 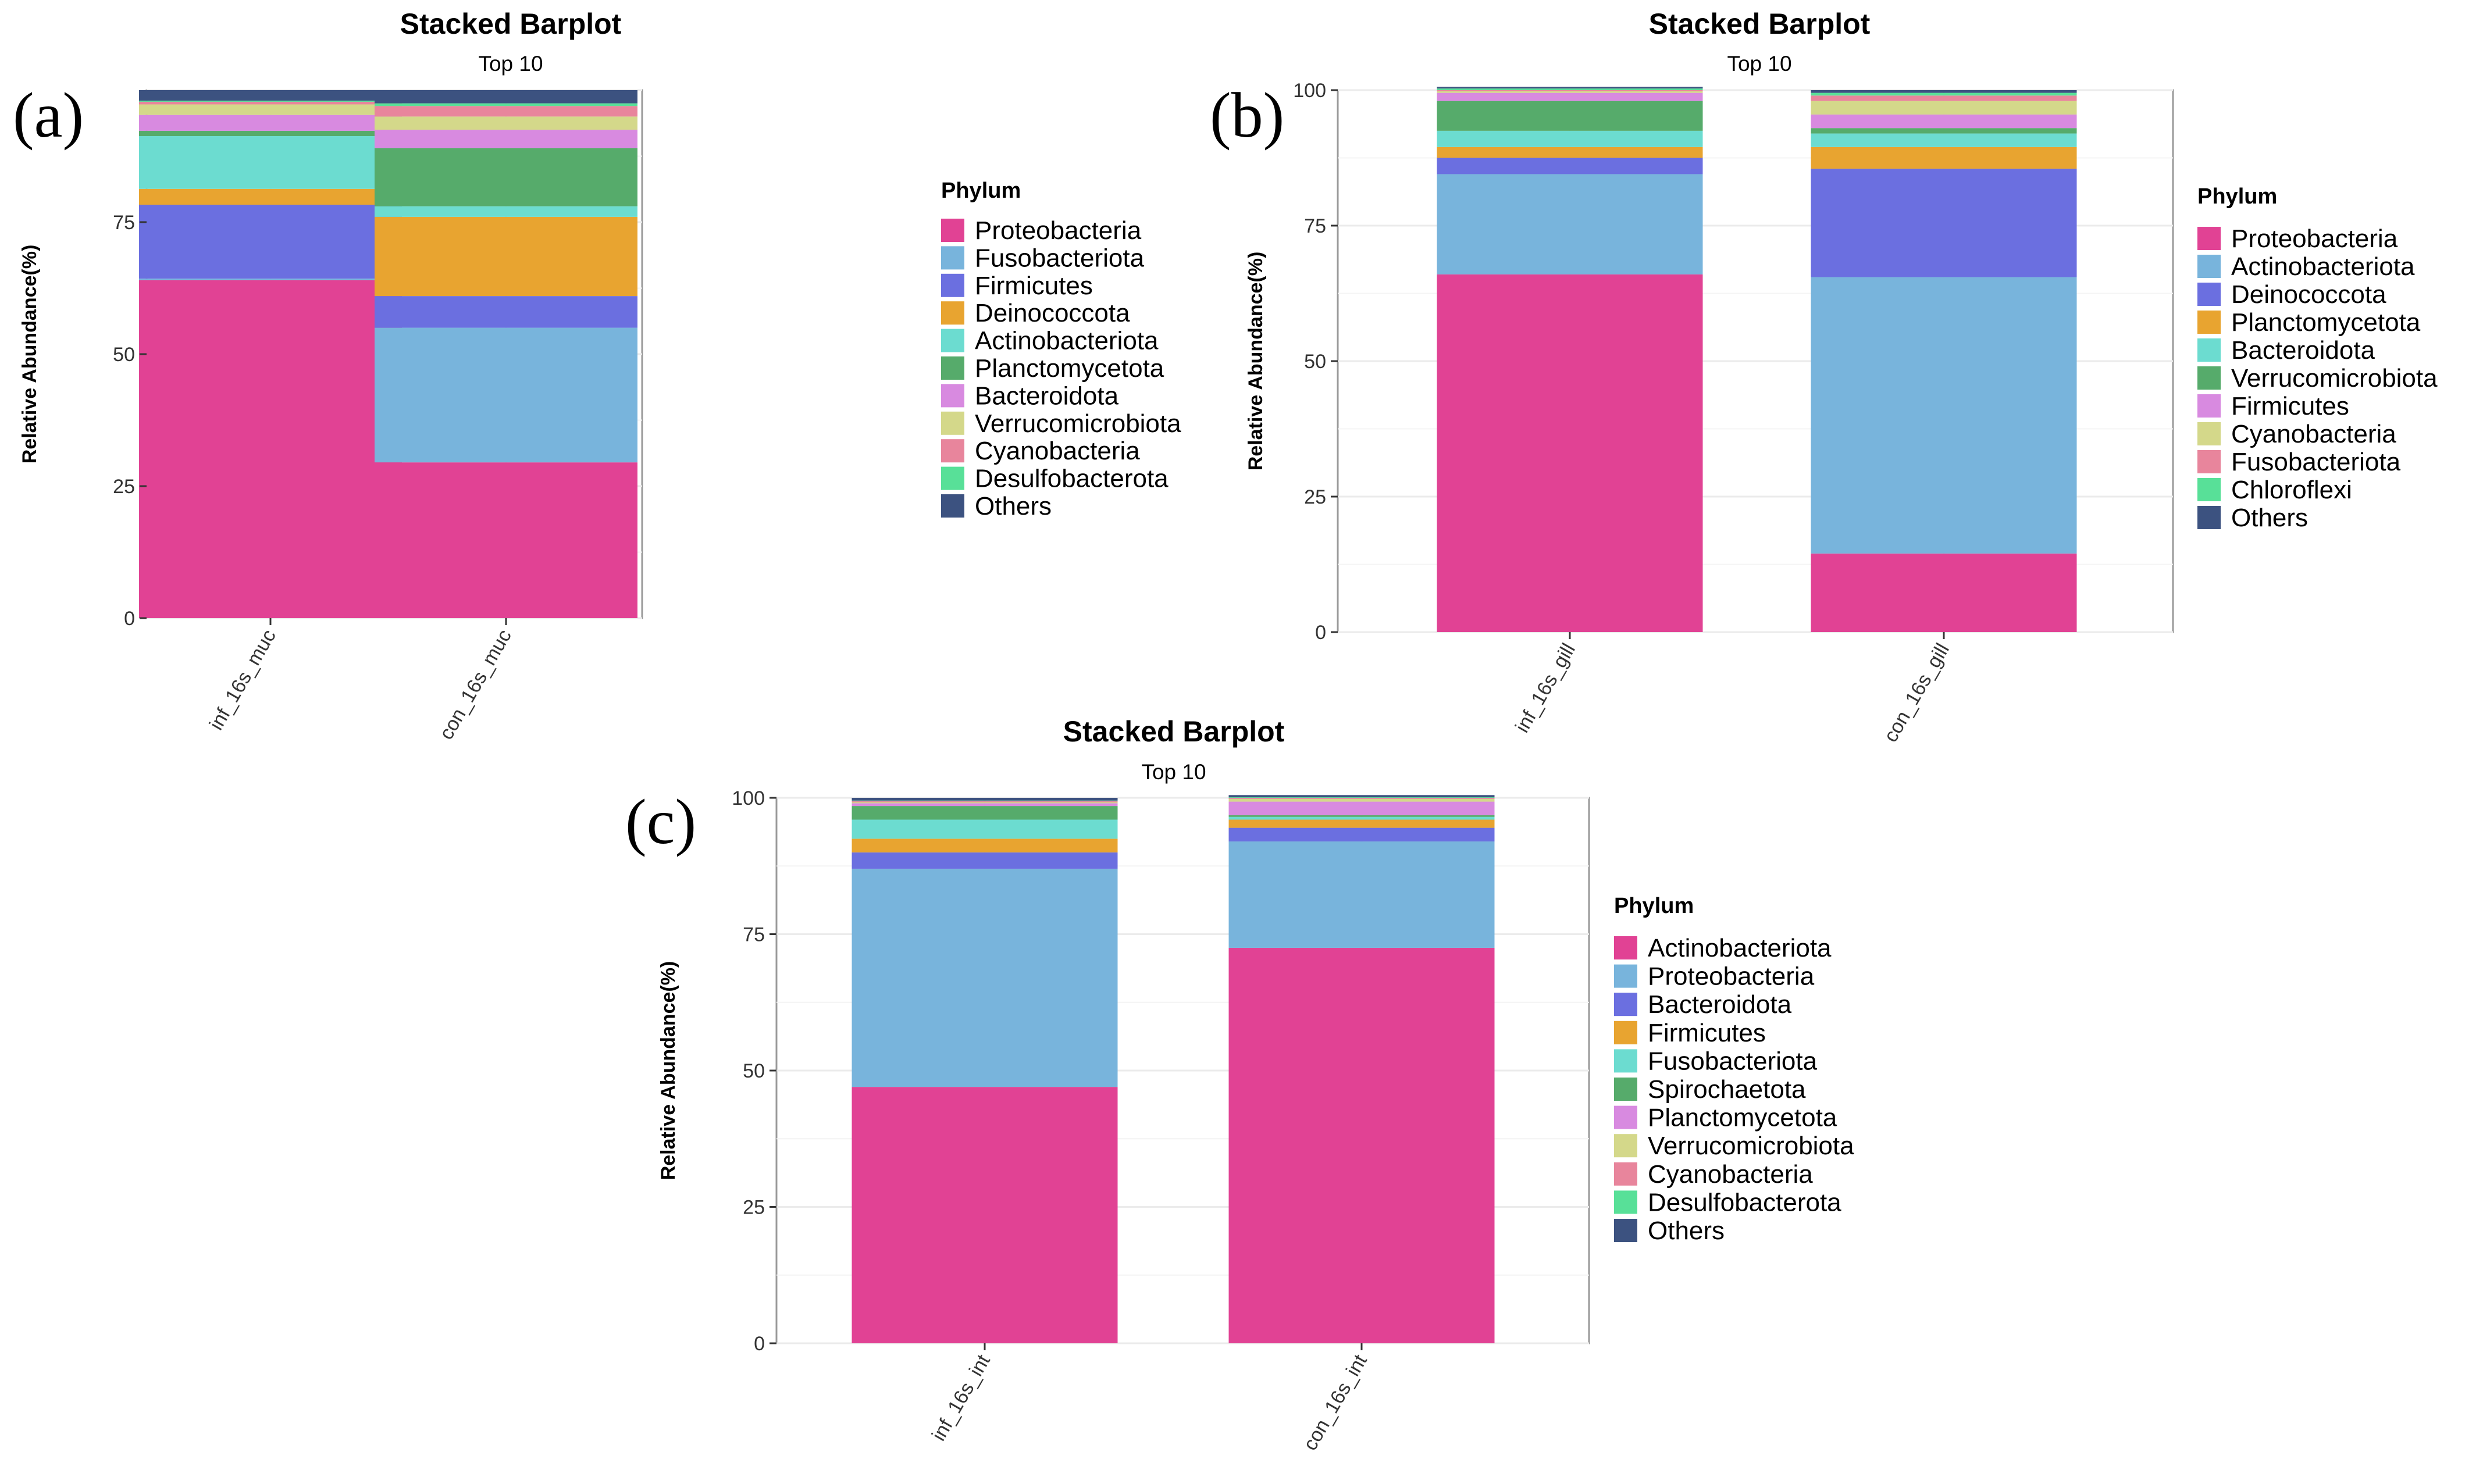 What do you see at coordinates (985, 845) in the screenshot?
I see `bar-segment-inf_16s_int-firmicutes` at bounding box center [985, 845].